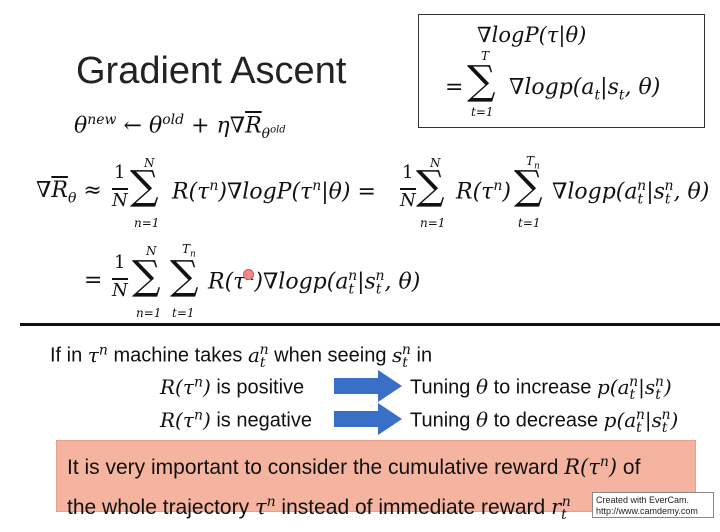  I want to click on negative-action: Tuning θ to decrease p(atn|stn), so click(544, 421).